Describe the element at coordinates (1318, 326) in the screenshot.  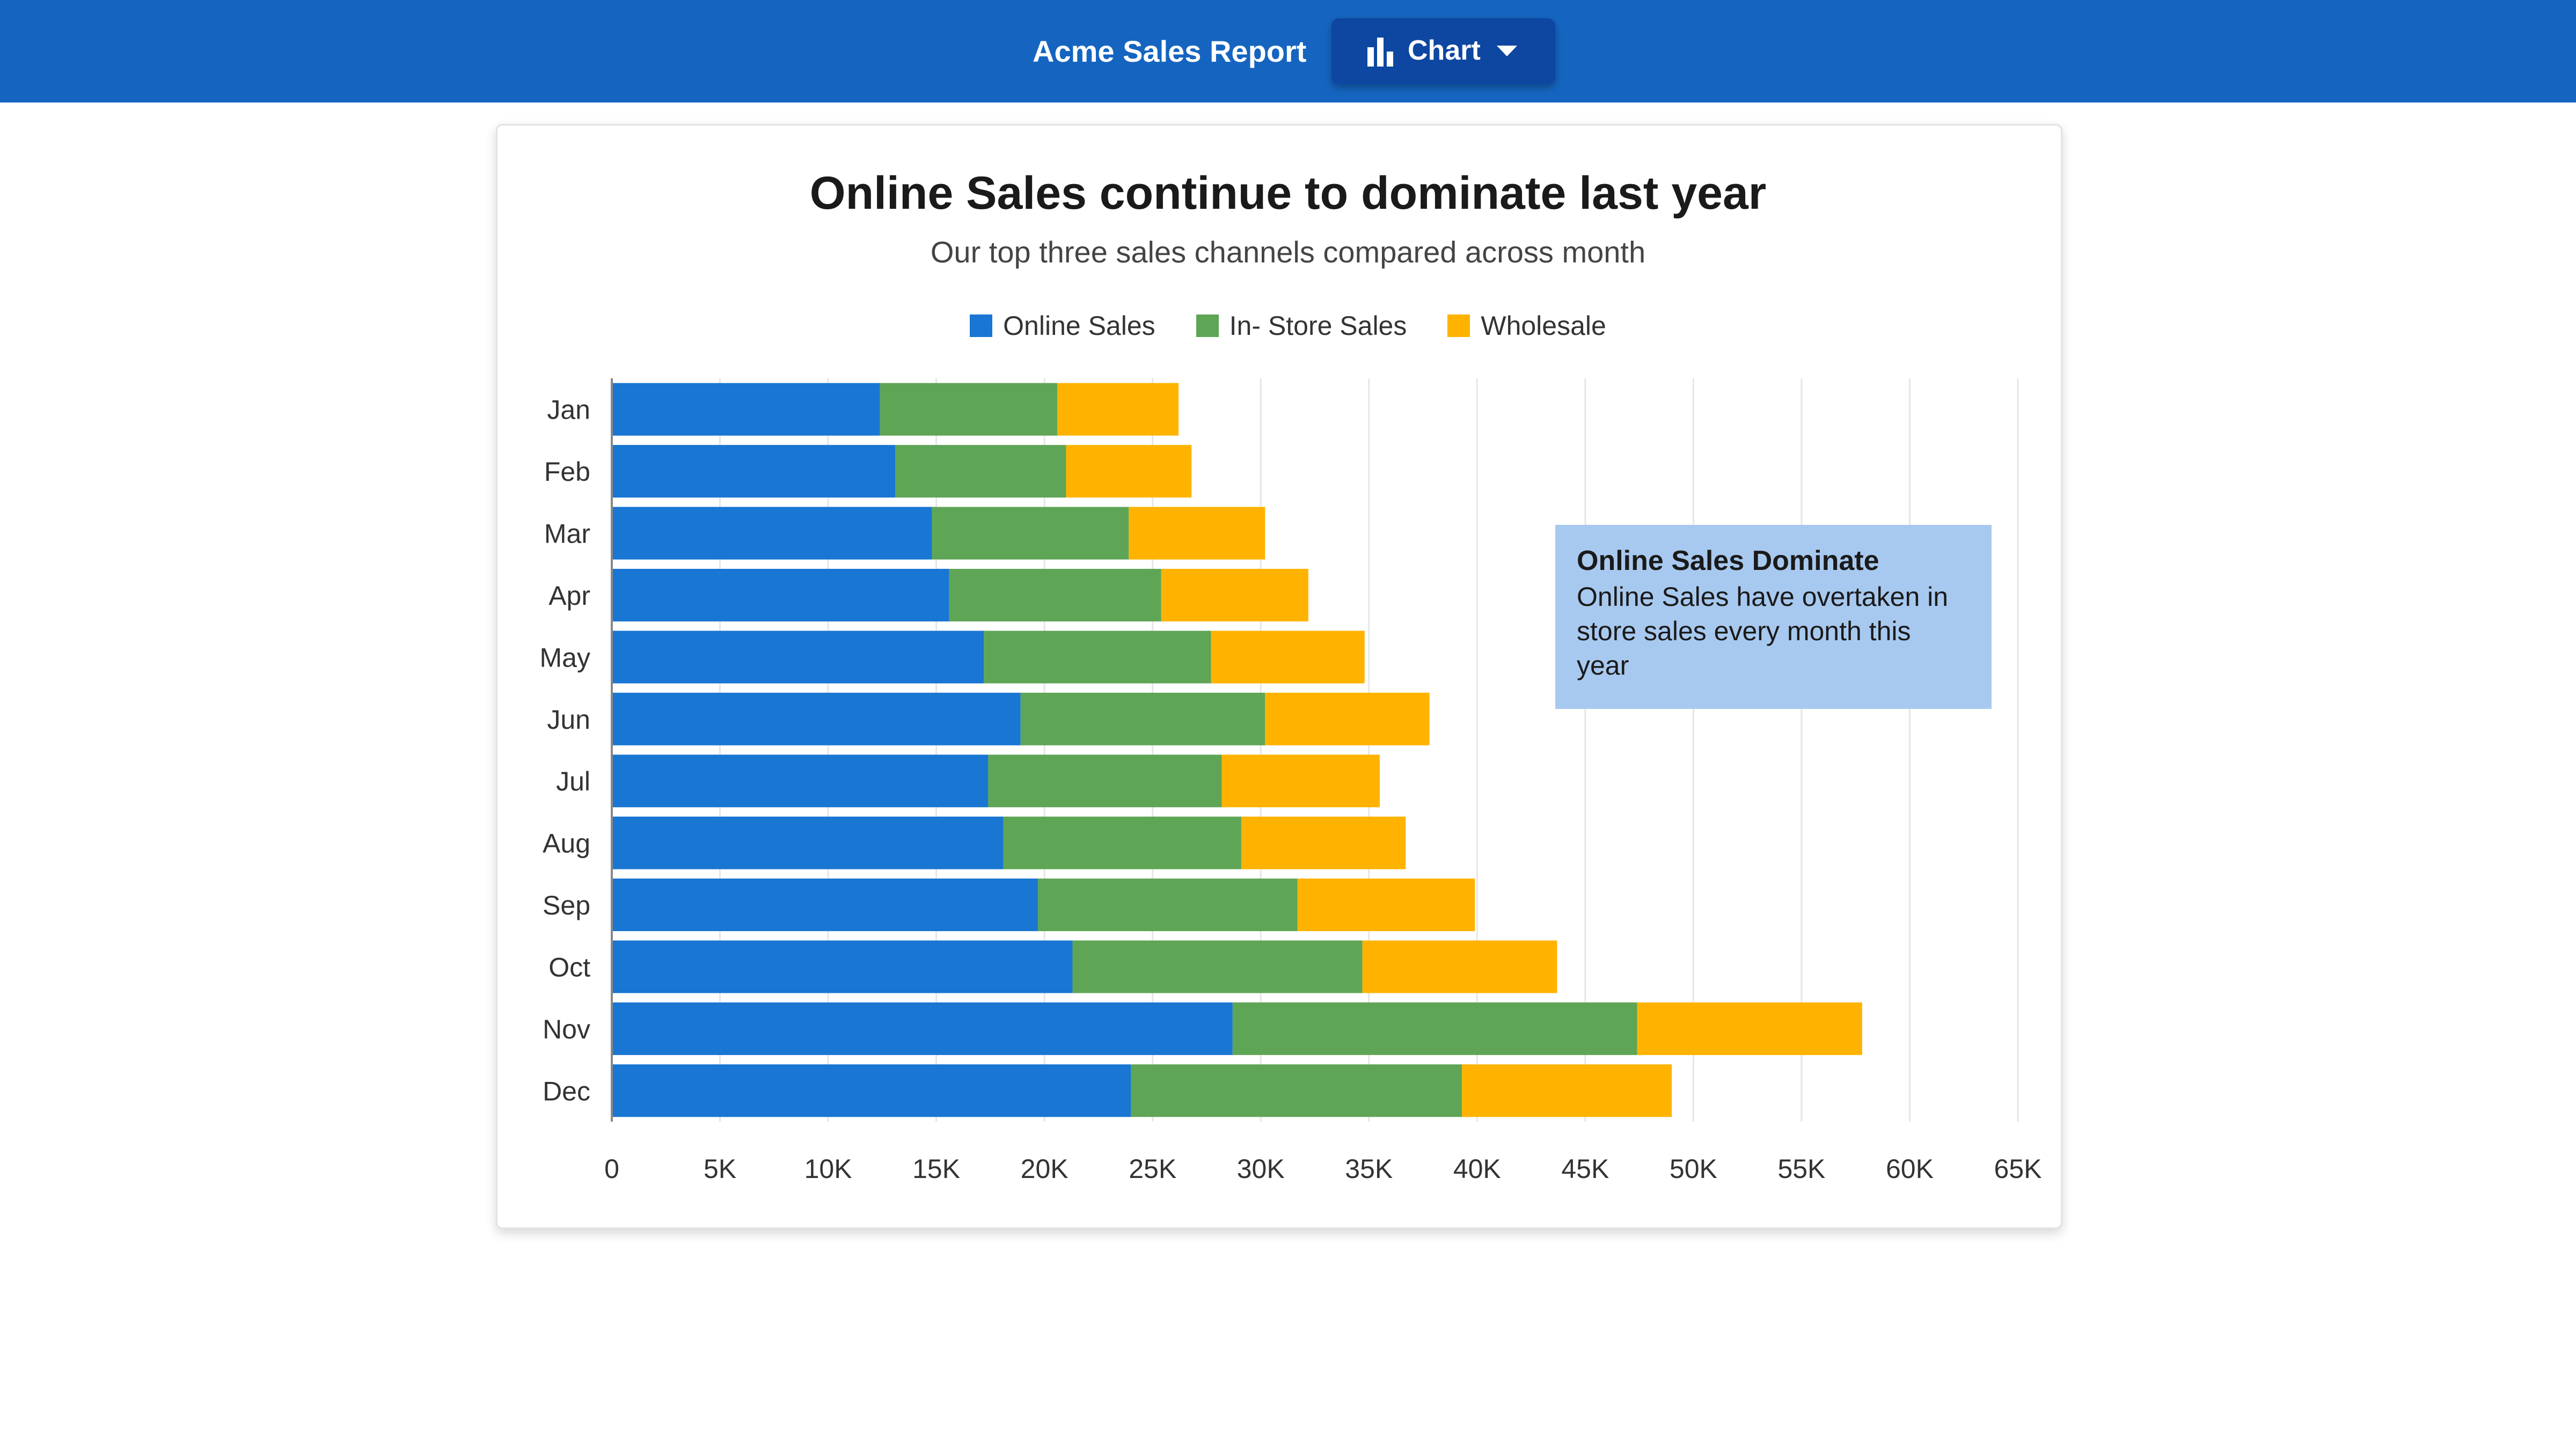
I see `legend-label-in-store-sales: In- Store Sales` at that location.